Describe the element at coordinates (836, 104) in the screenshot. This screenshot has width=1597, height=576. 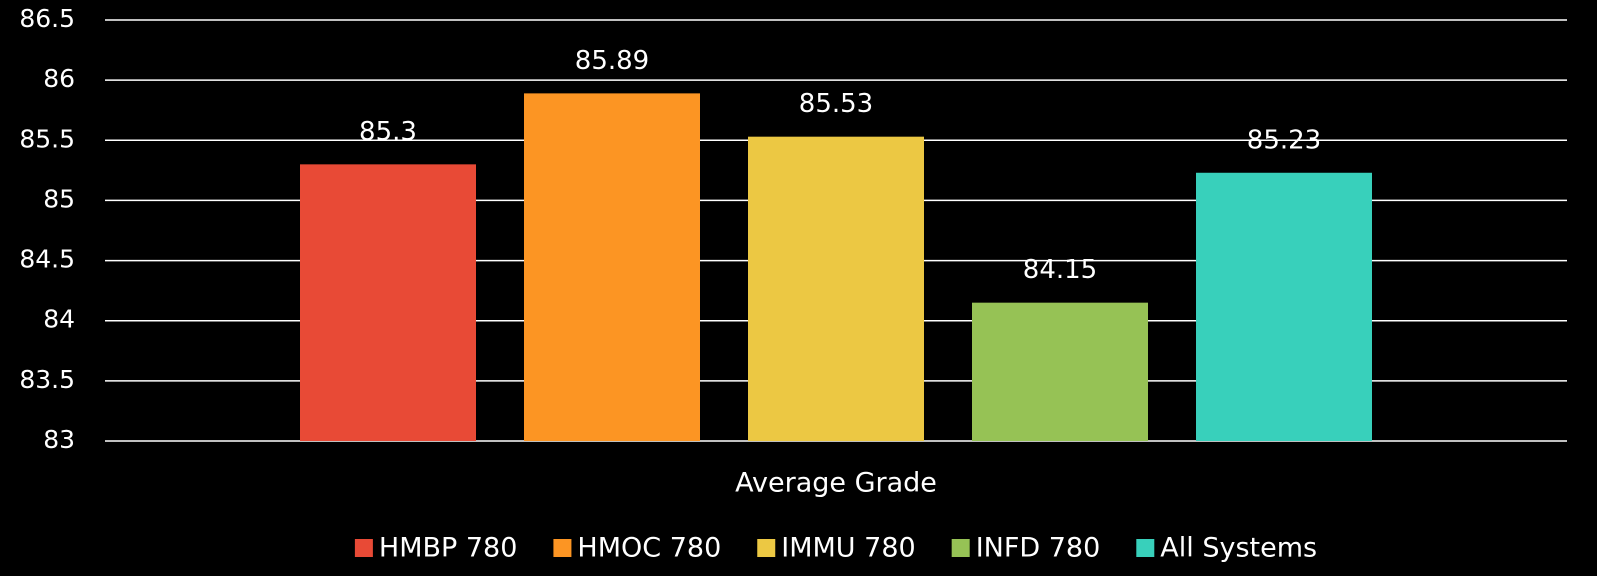
I see `data-label: 85.53` at that location.